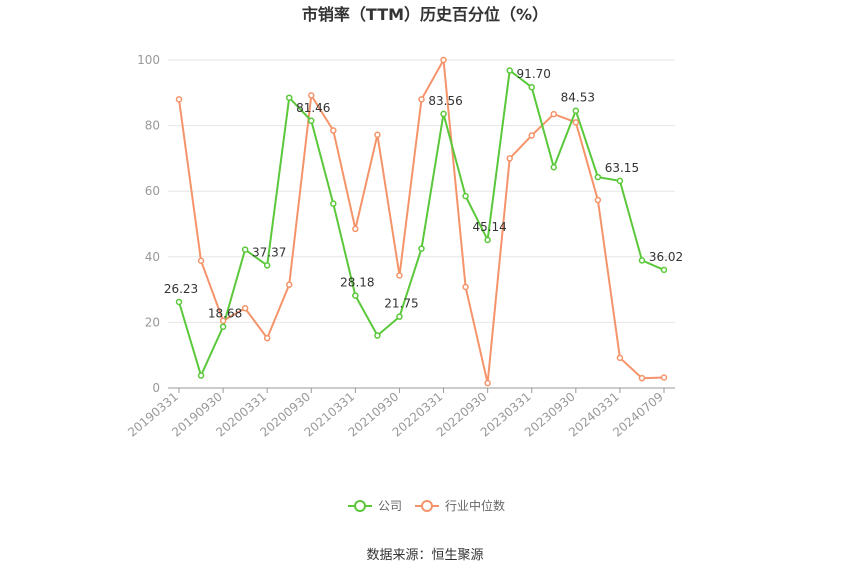 The width and height of the screenshot is (850, 575). What do you see at coordinates (152, 322) in the screenshot?
I see `y-tick-label: 20` at bounding box center [152, 322].